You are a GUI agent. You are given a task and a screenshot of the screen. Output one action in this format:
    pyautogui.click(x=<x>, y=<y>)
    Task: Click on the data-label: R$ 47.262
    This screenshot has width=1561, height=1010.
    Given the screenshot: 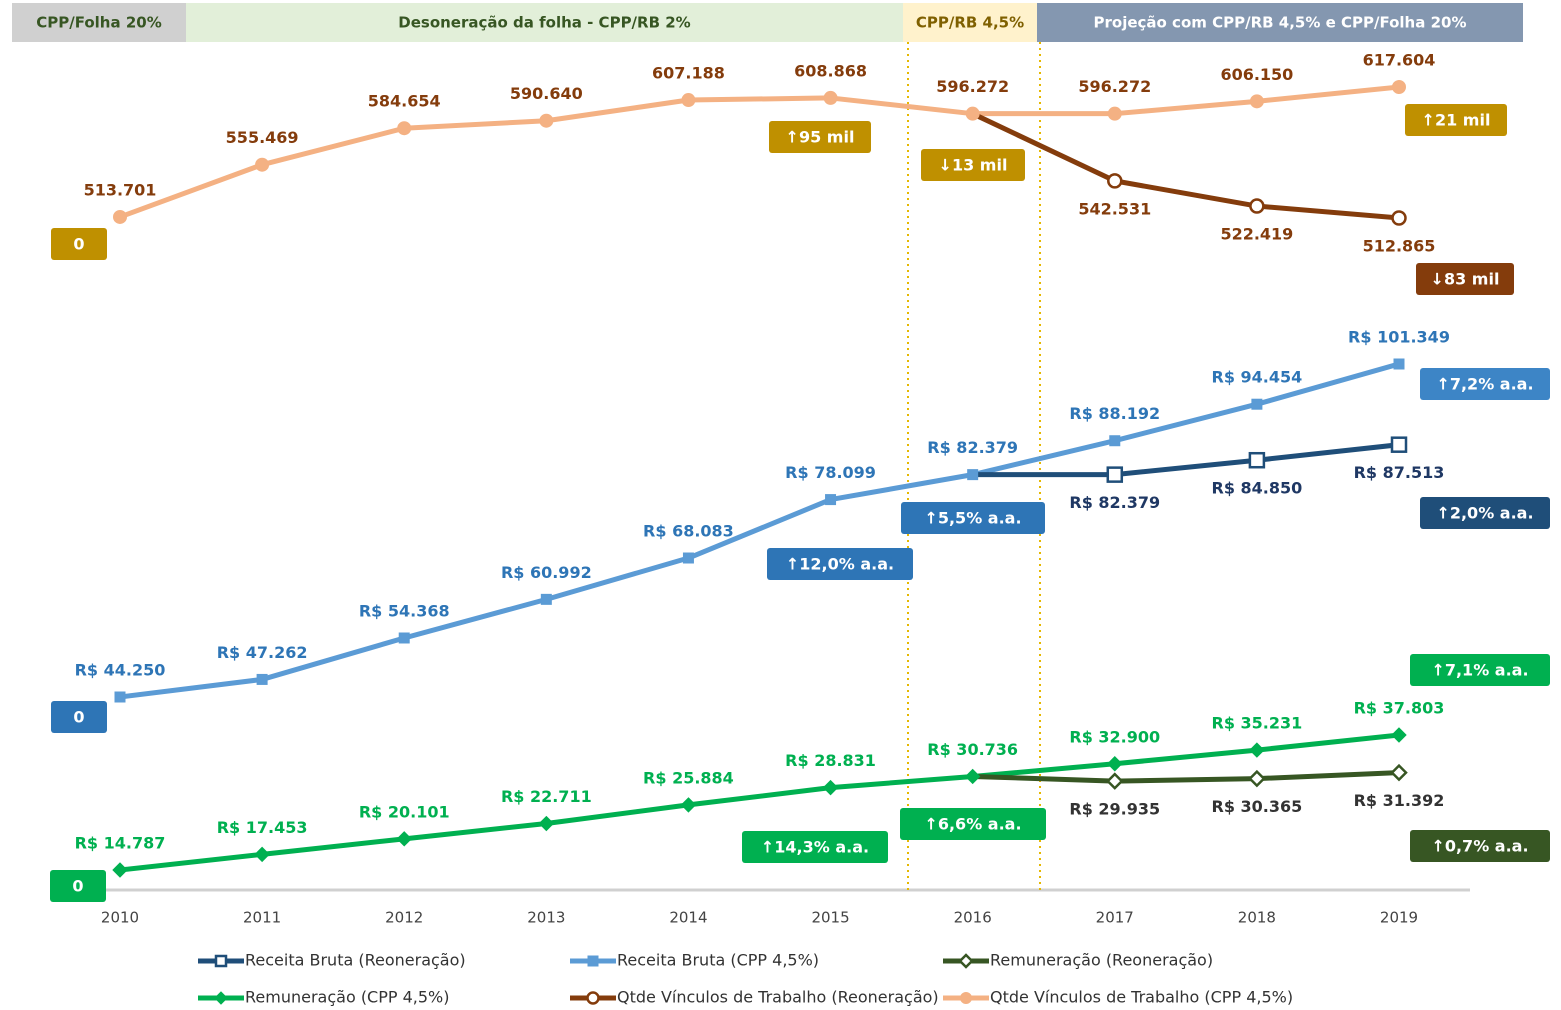 What is the action you would take?
    pyautogui.click(x=262, y=652)
    